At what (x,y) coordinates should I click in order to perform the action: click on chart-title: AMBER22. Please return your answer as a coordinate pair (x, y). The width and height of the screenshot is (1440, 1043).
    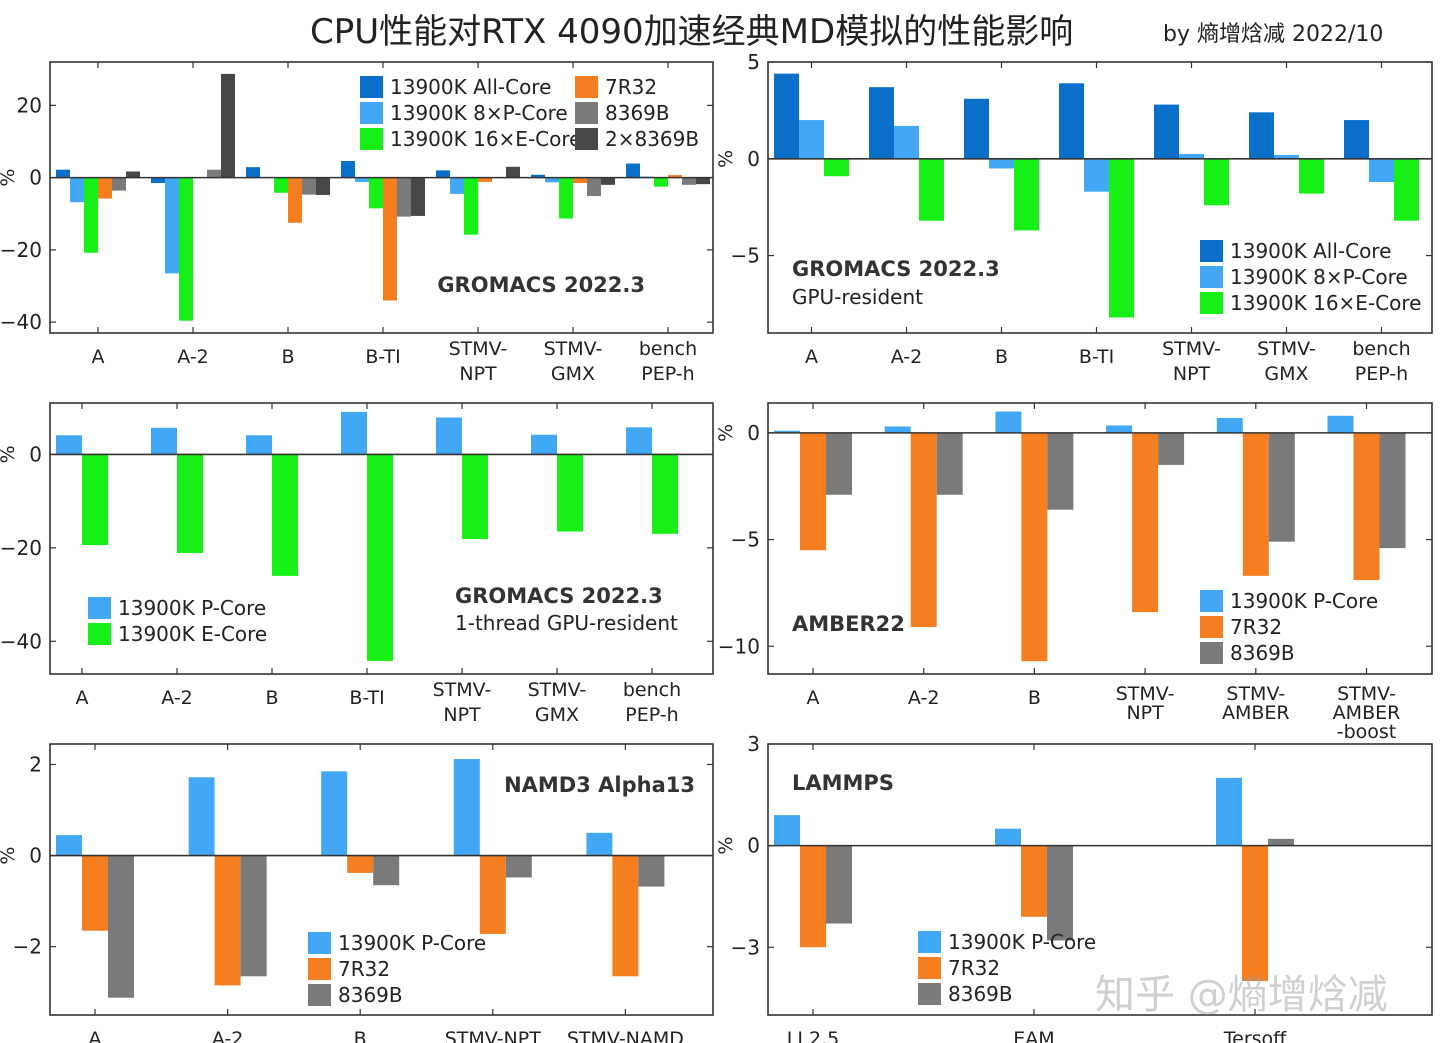
    Looking at the image, I should click on (848, 624).